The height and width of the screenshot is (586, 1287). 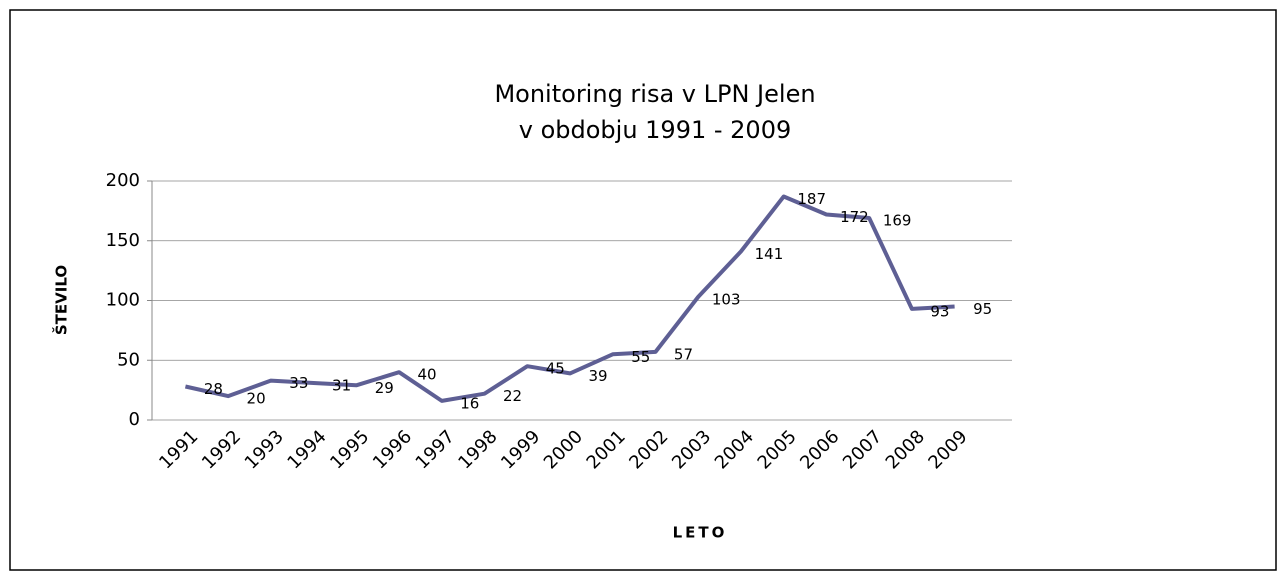 I want to click on data-label: 141, so click(x=769, y=254).